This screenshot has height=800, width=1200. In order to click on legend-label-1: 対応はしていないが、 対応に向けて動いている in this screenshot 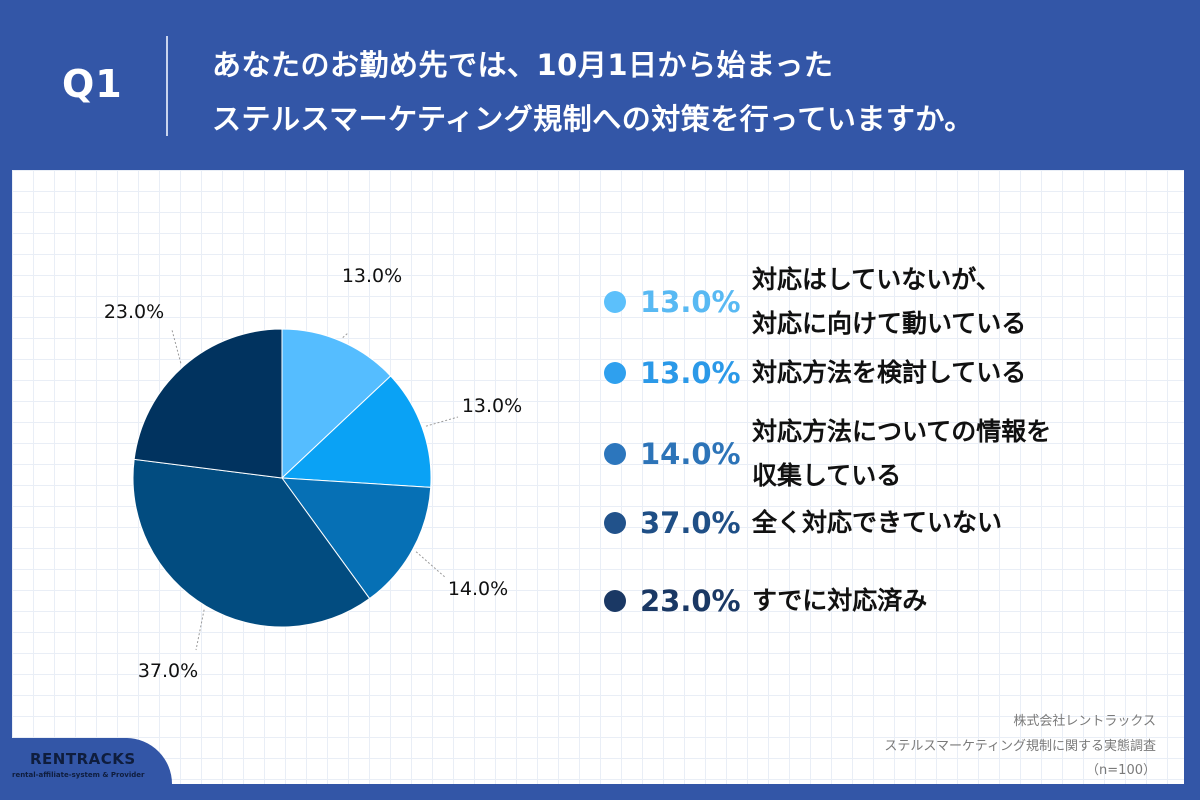, I will do `click(889, 302)`.